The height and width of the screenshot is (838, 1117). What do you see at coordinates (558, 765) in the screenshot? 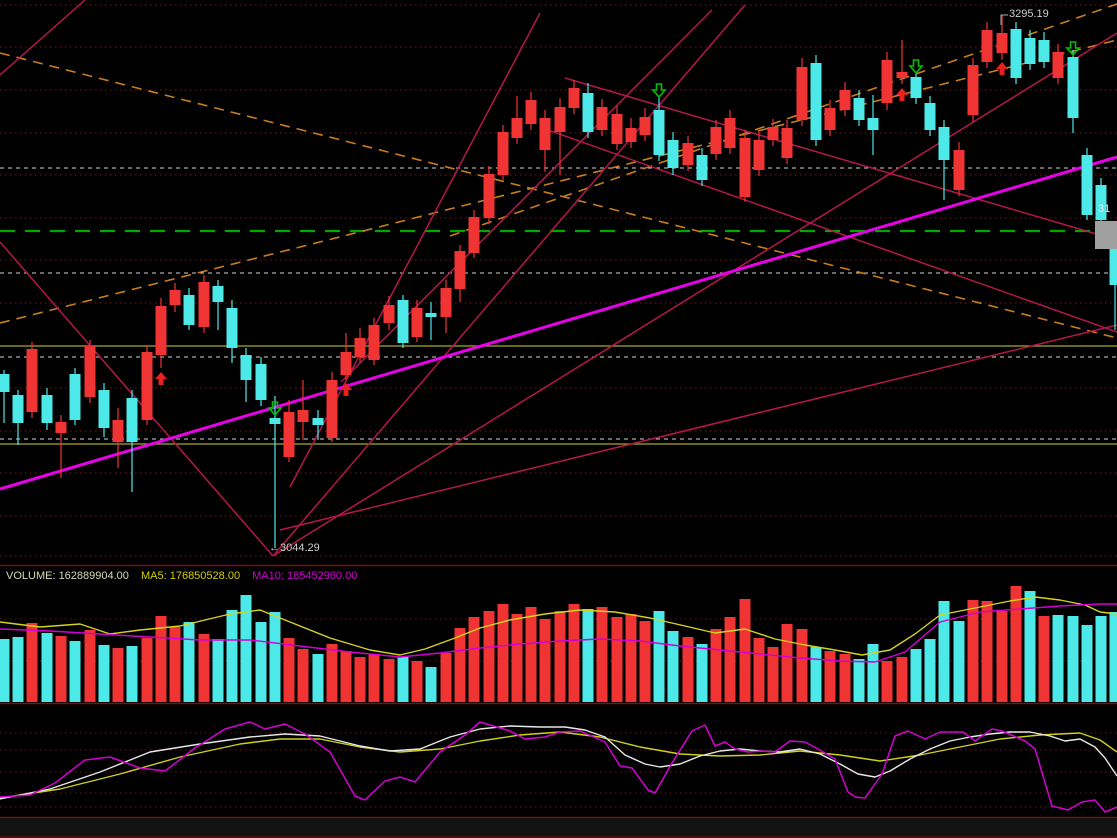
I see `kdj-d-line` at bounding box center [558, 765].